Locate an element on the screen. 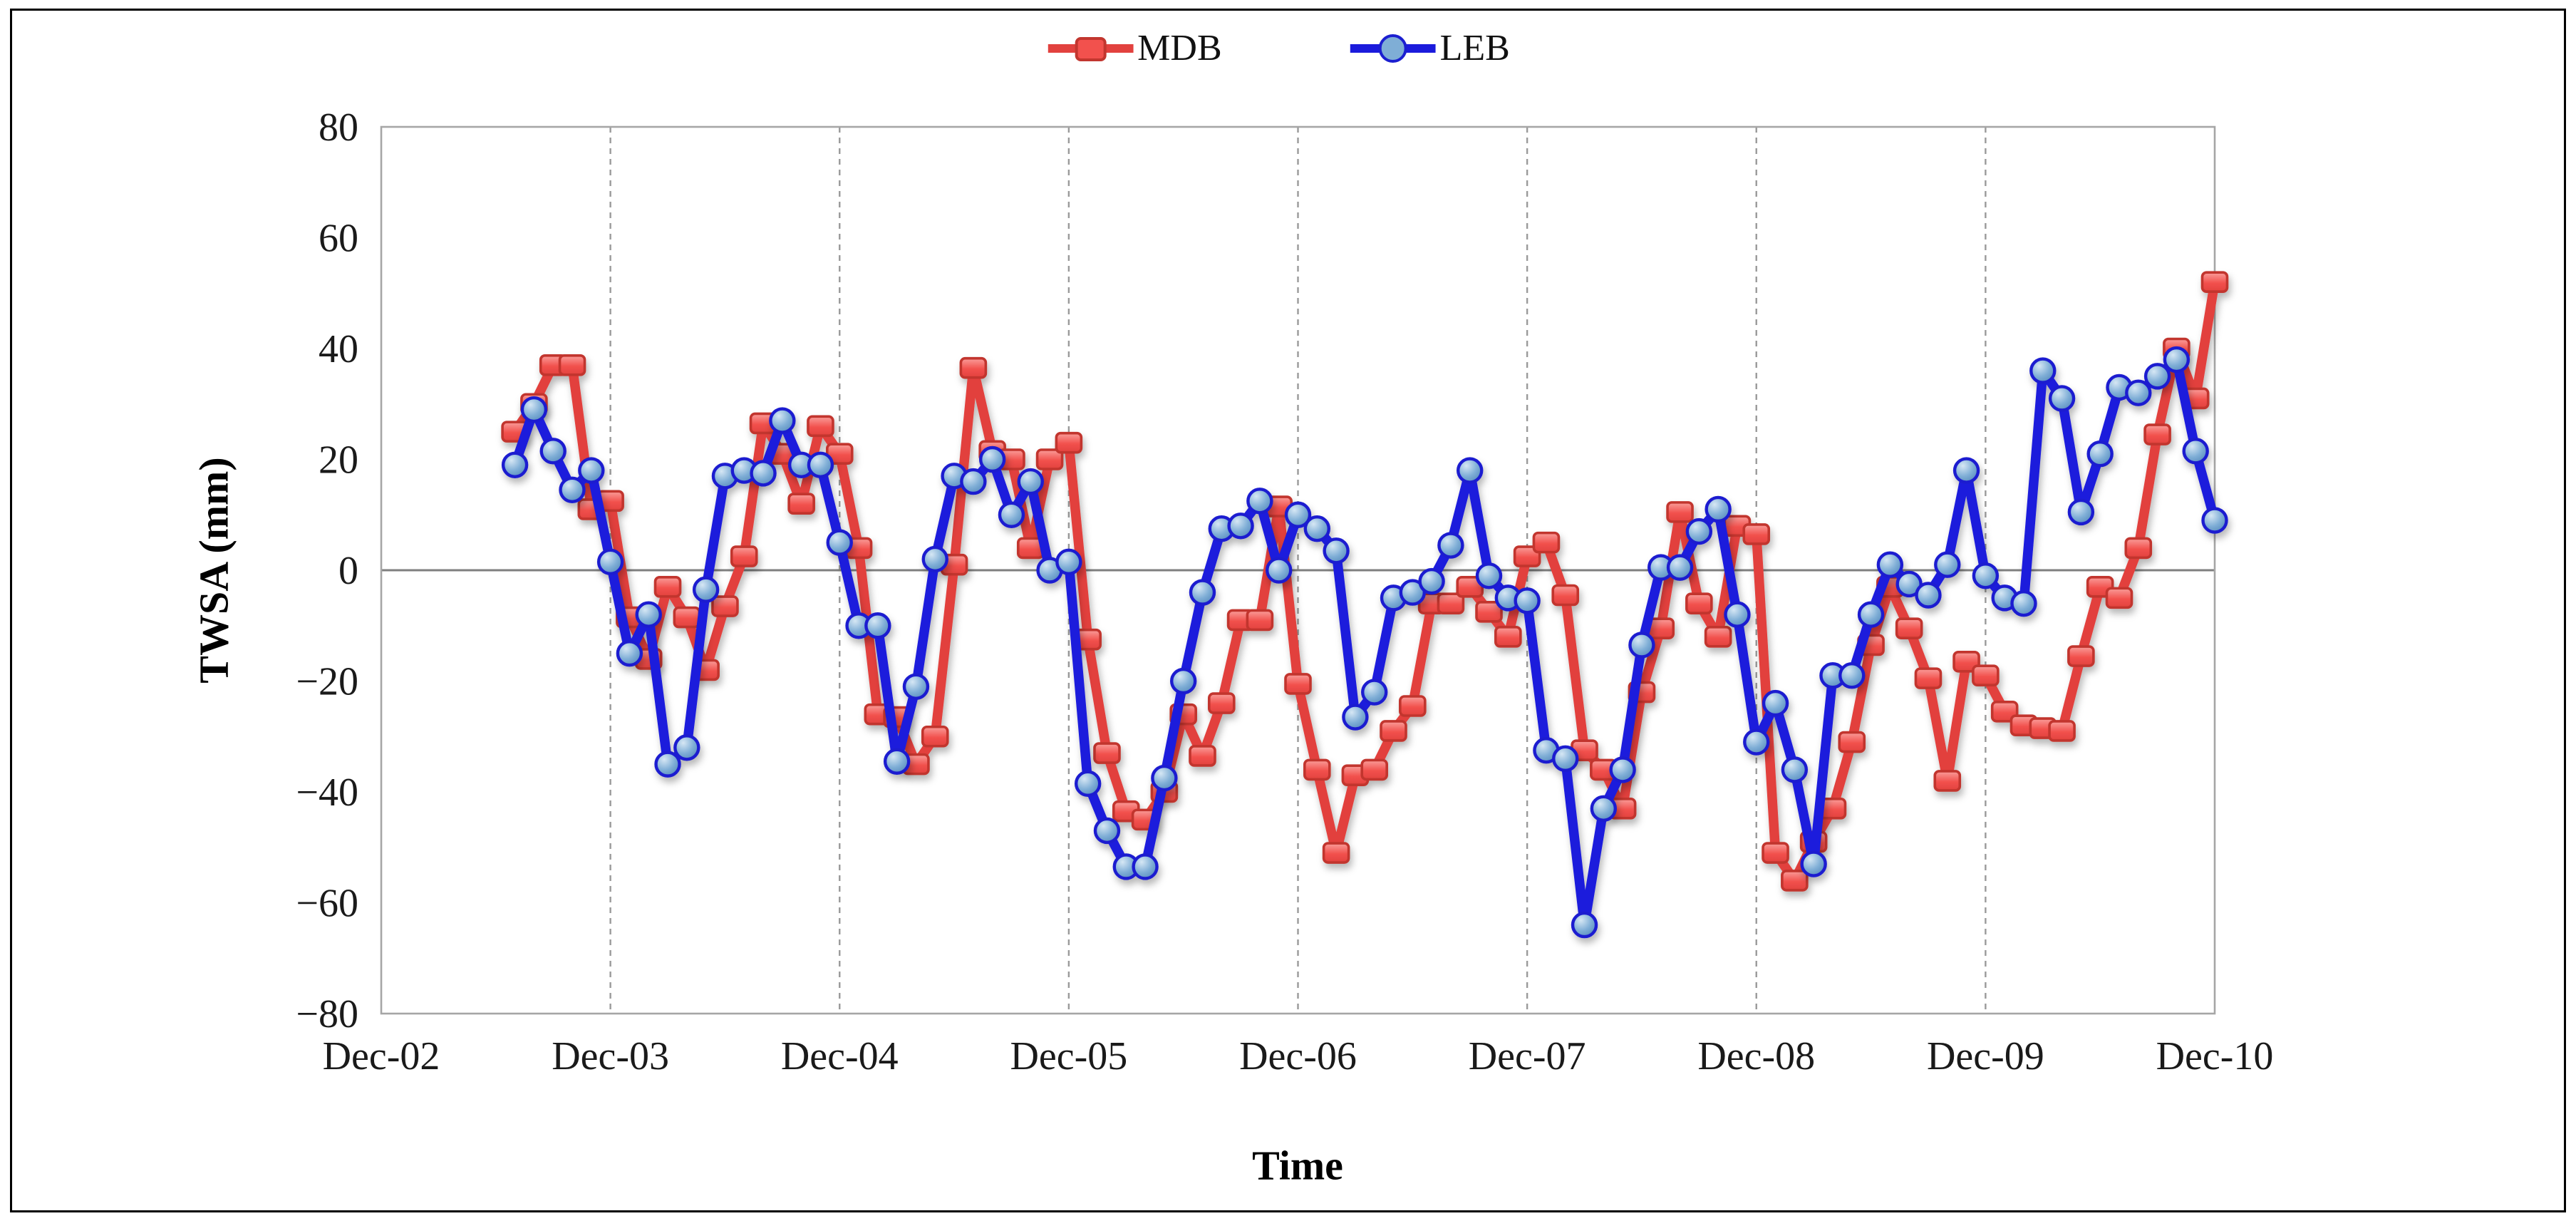 Image resolution: width=2576 pixels, height=1221 pixels. svg-text: Dec-06 is located at coordinates (1298, 1056).